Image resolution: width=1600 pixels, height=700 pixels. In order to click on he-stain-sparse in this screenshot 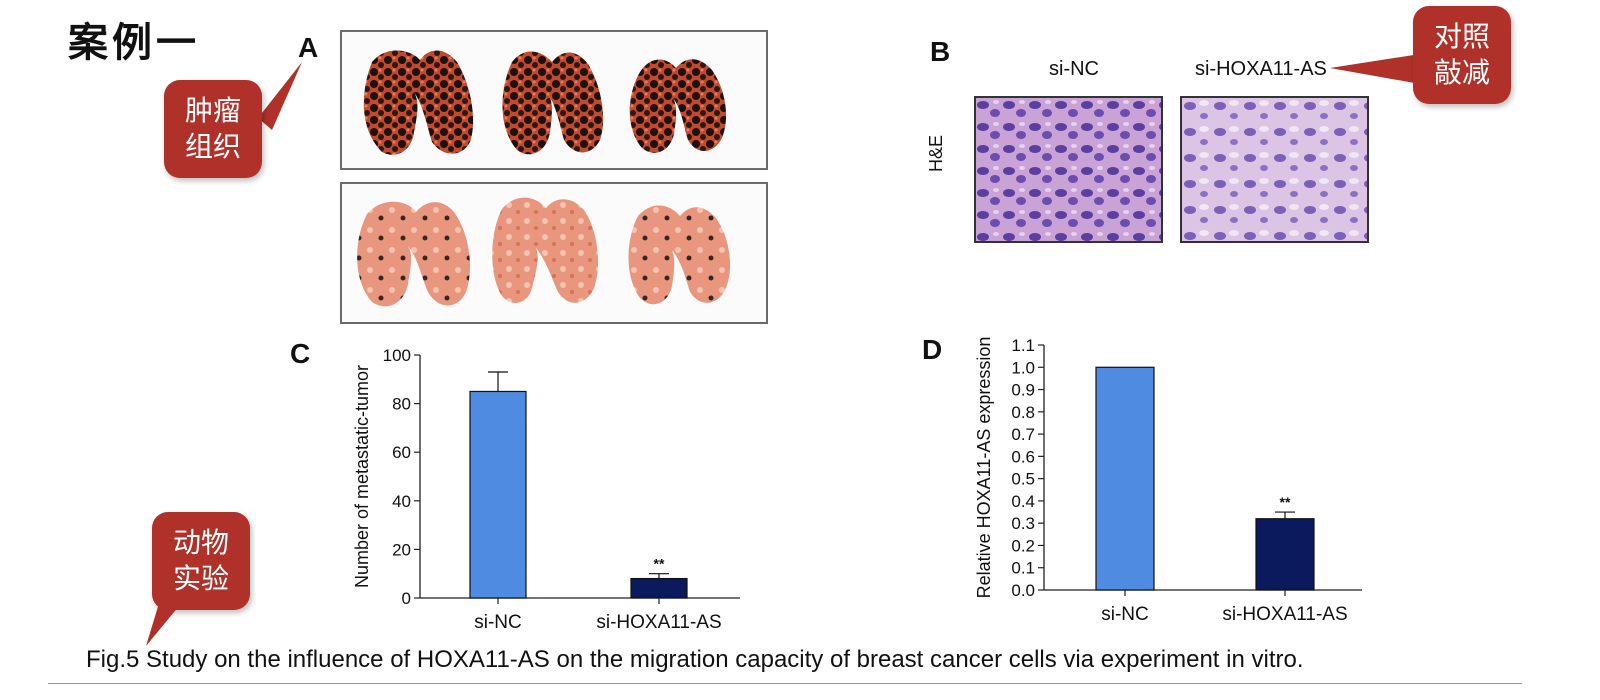, I will do `click(1274, 169)`.